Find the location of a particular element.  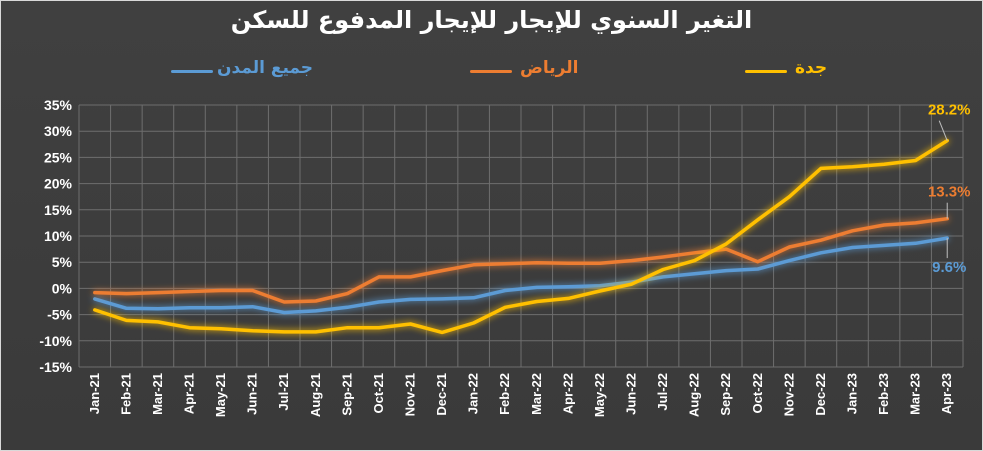

x-tick-label: Nov-22 is located at coordinates (788, 394).